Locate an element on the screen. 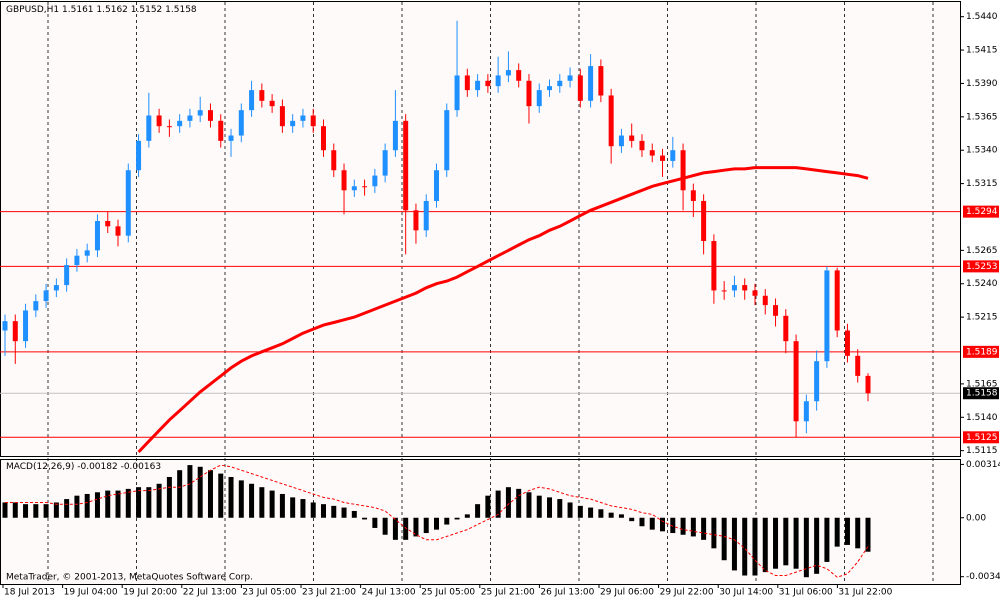 The image size is (1000, 600). x-tick-label: 23 Jul 21:00 is located at coordinates (329, 593).